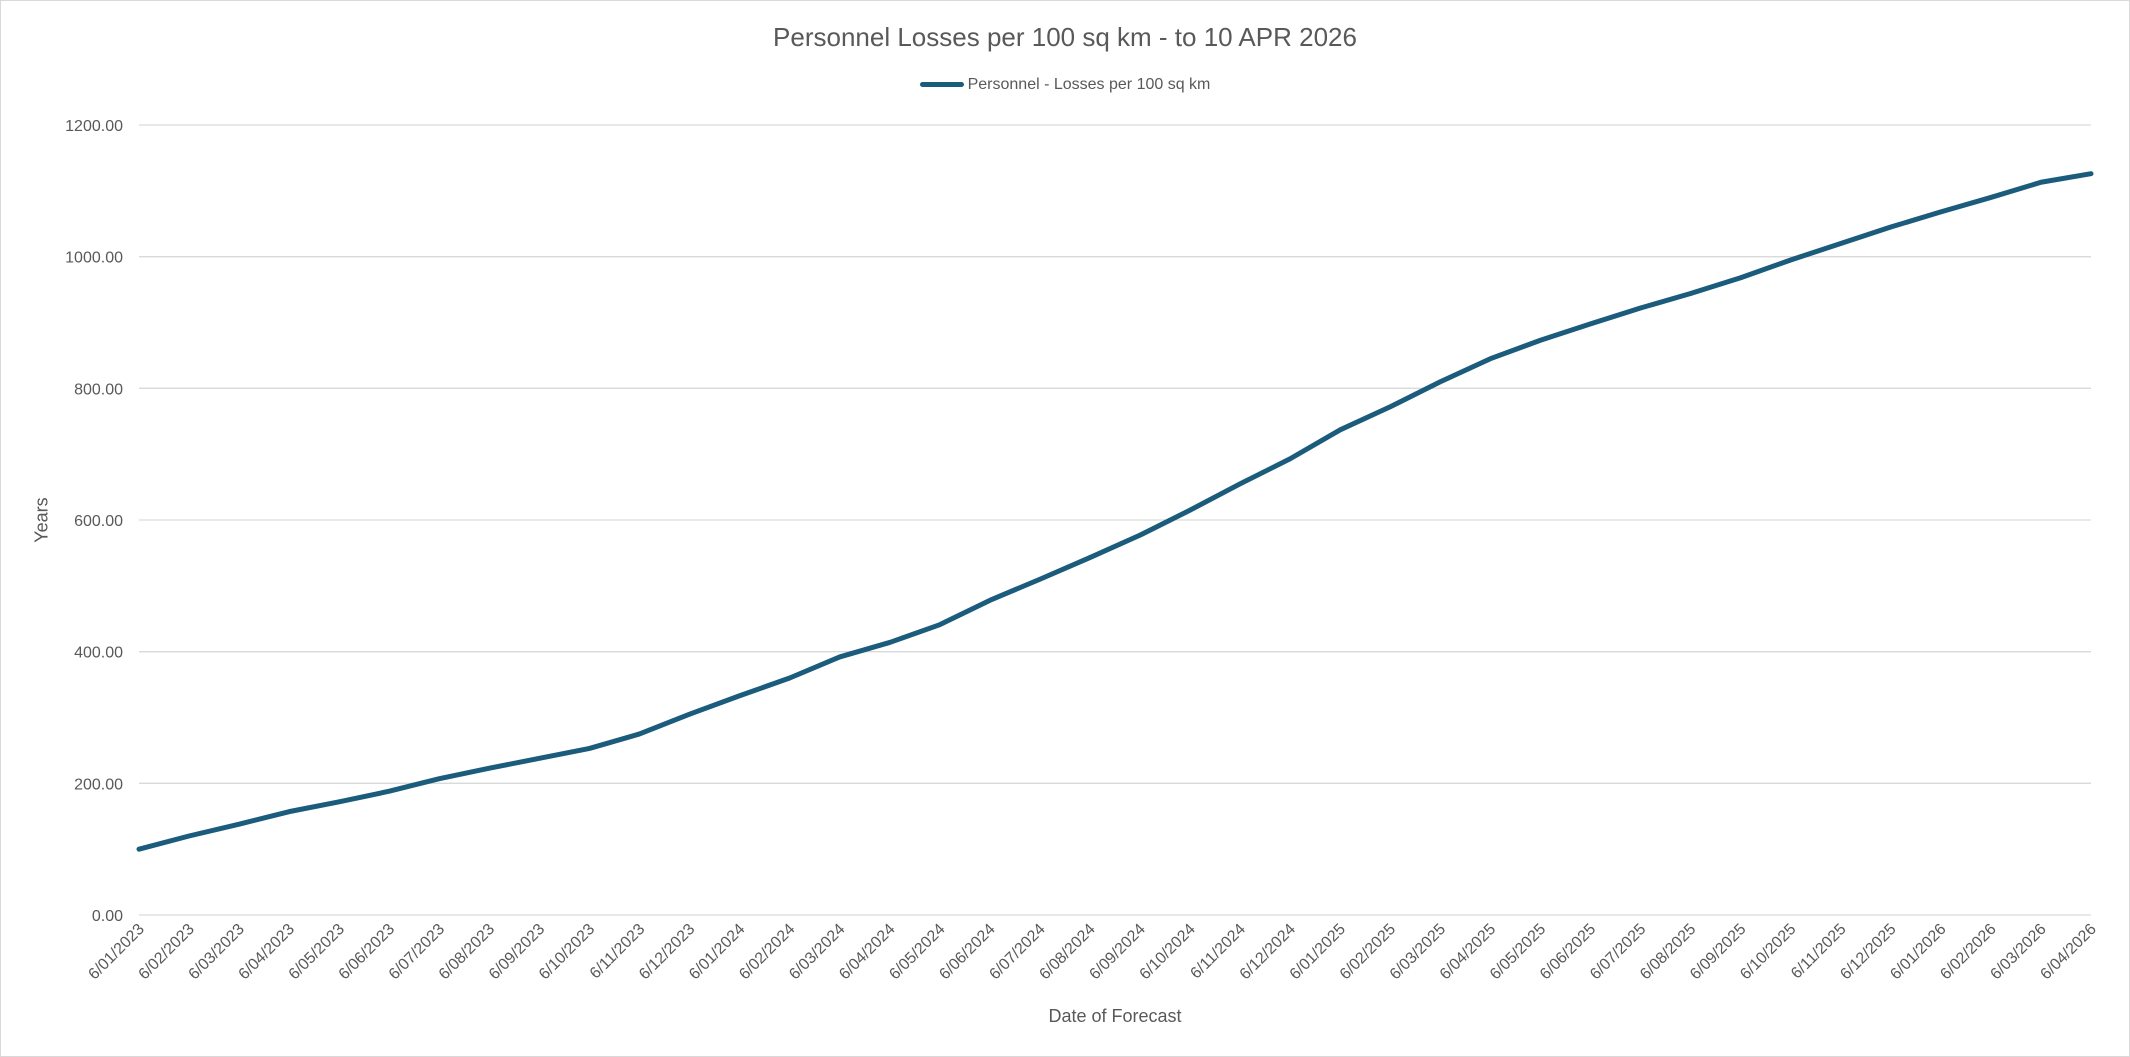  What do you see at coordinates (94, 126) in the screenshot?
I see `y-tick-label: 1200.00` at bounding box center [94, 126].